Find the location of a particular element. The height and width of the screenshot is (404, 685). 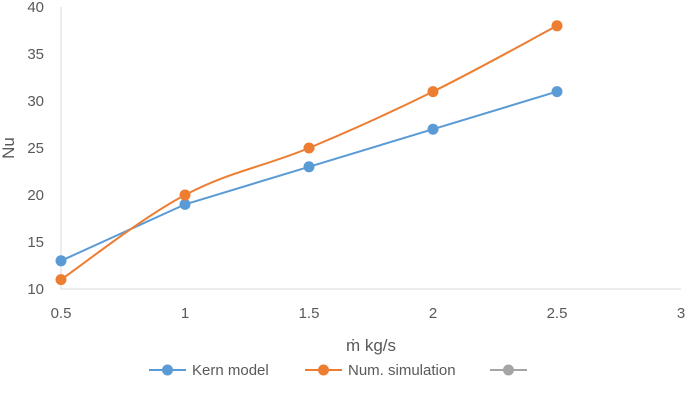

x-tick-label: 0.5 is located at coordinates (61, 313).